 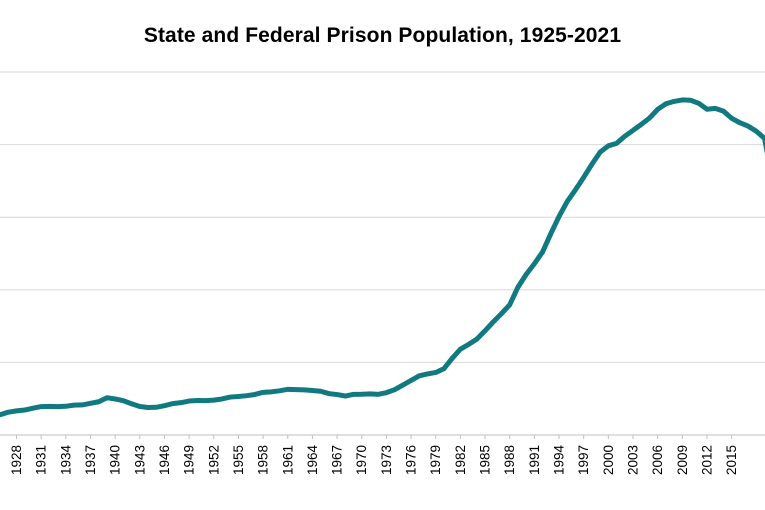 What do you see at coordinates (312, 460) in the screenshot?
I see `x-tick-label: 1964` at bounding box center [312, 460].